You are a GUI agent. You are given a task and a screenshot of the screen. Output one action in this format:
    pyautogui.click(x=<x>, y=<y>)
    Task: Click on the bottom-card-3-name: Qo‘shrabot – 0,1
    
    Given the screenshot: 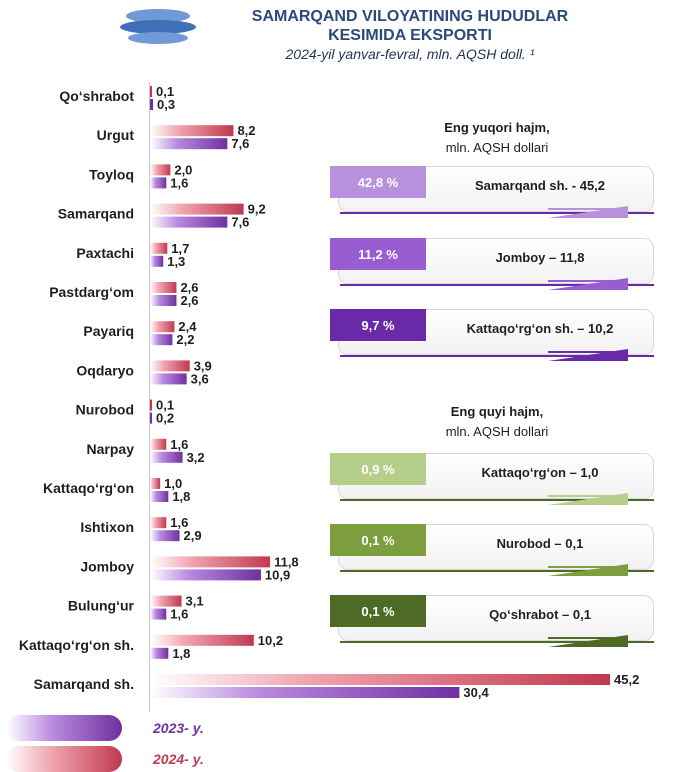 What is the action you would take?
    pyautogui.click(x=540, y=614)
    